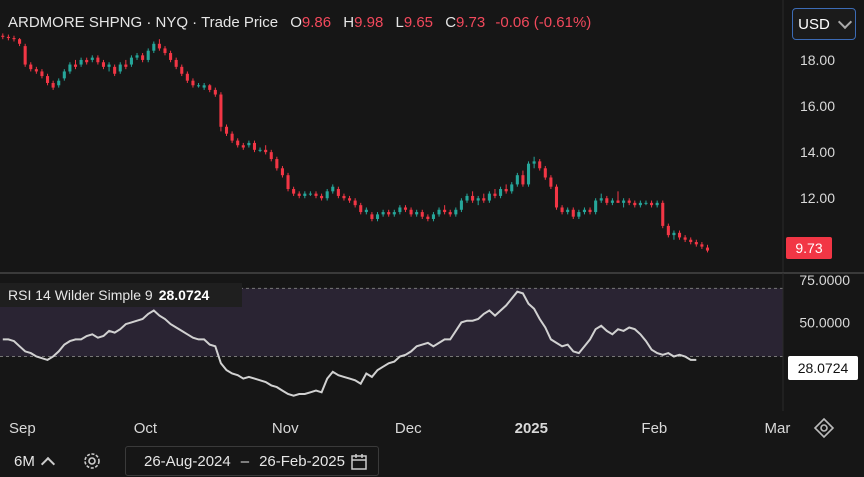 Image resolution: width=864 pixels, height=477 pixels. I want to click on time-tick-label: Feb, so click(654, 428).